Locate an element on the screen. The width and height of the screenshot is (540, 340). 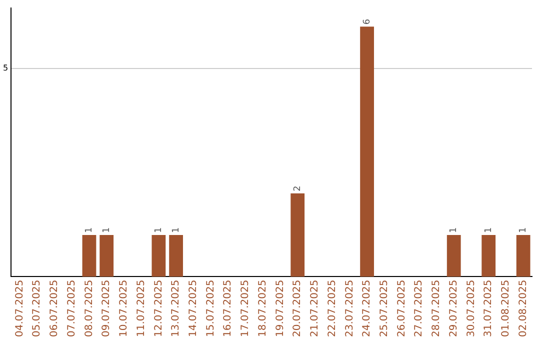
x-tick-label: 02.08.2025 is located at coordinates (523, 309).